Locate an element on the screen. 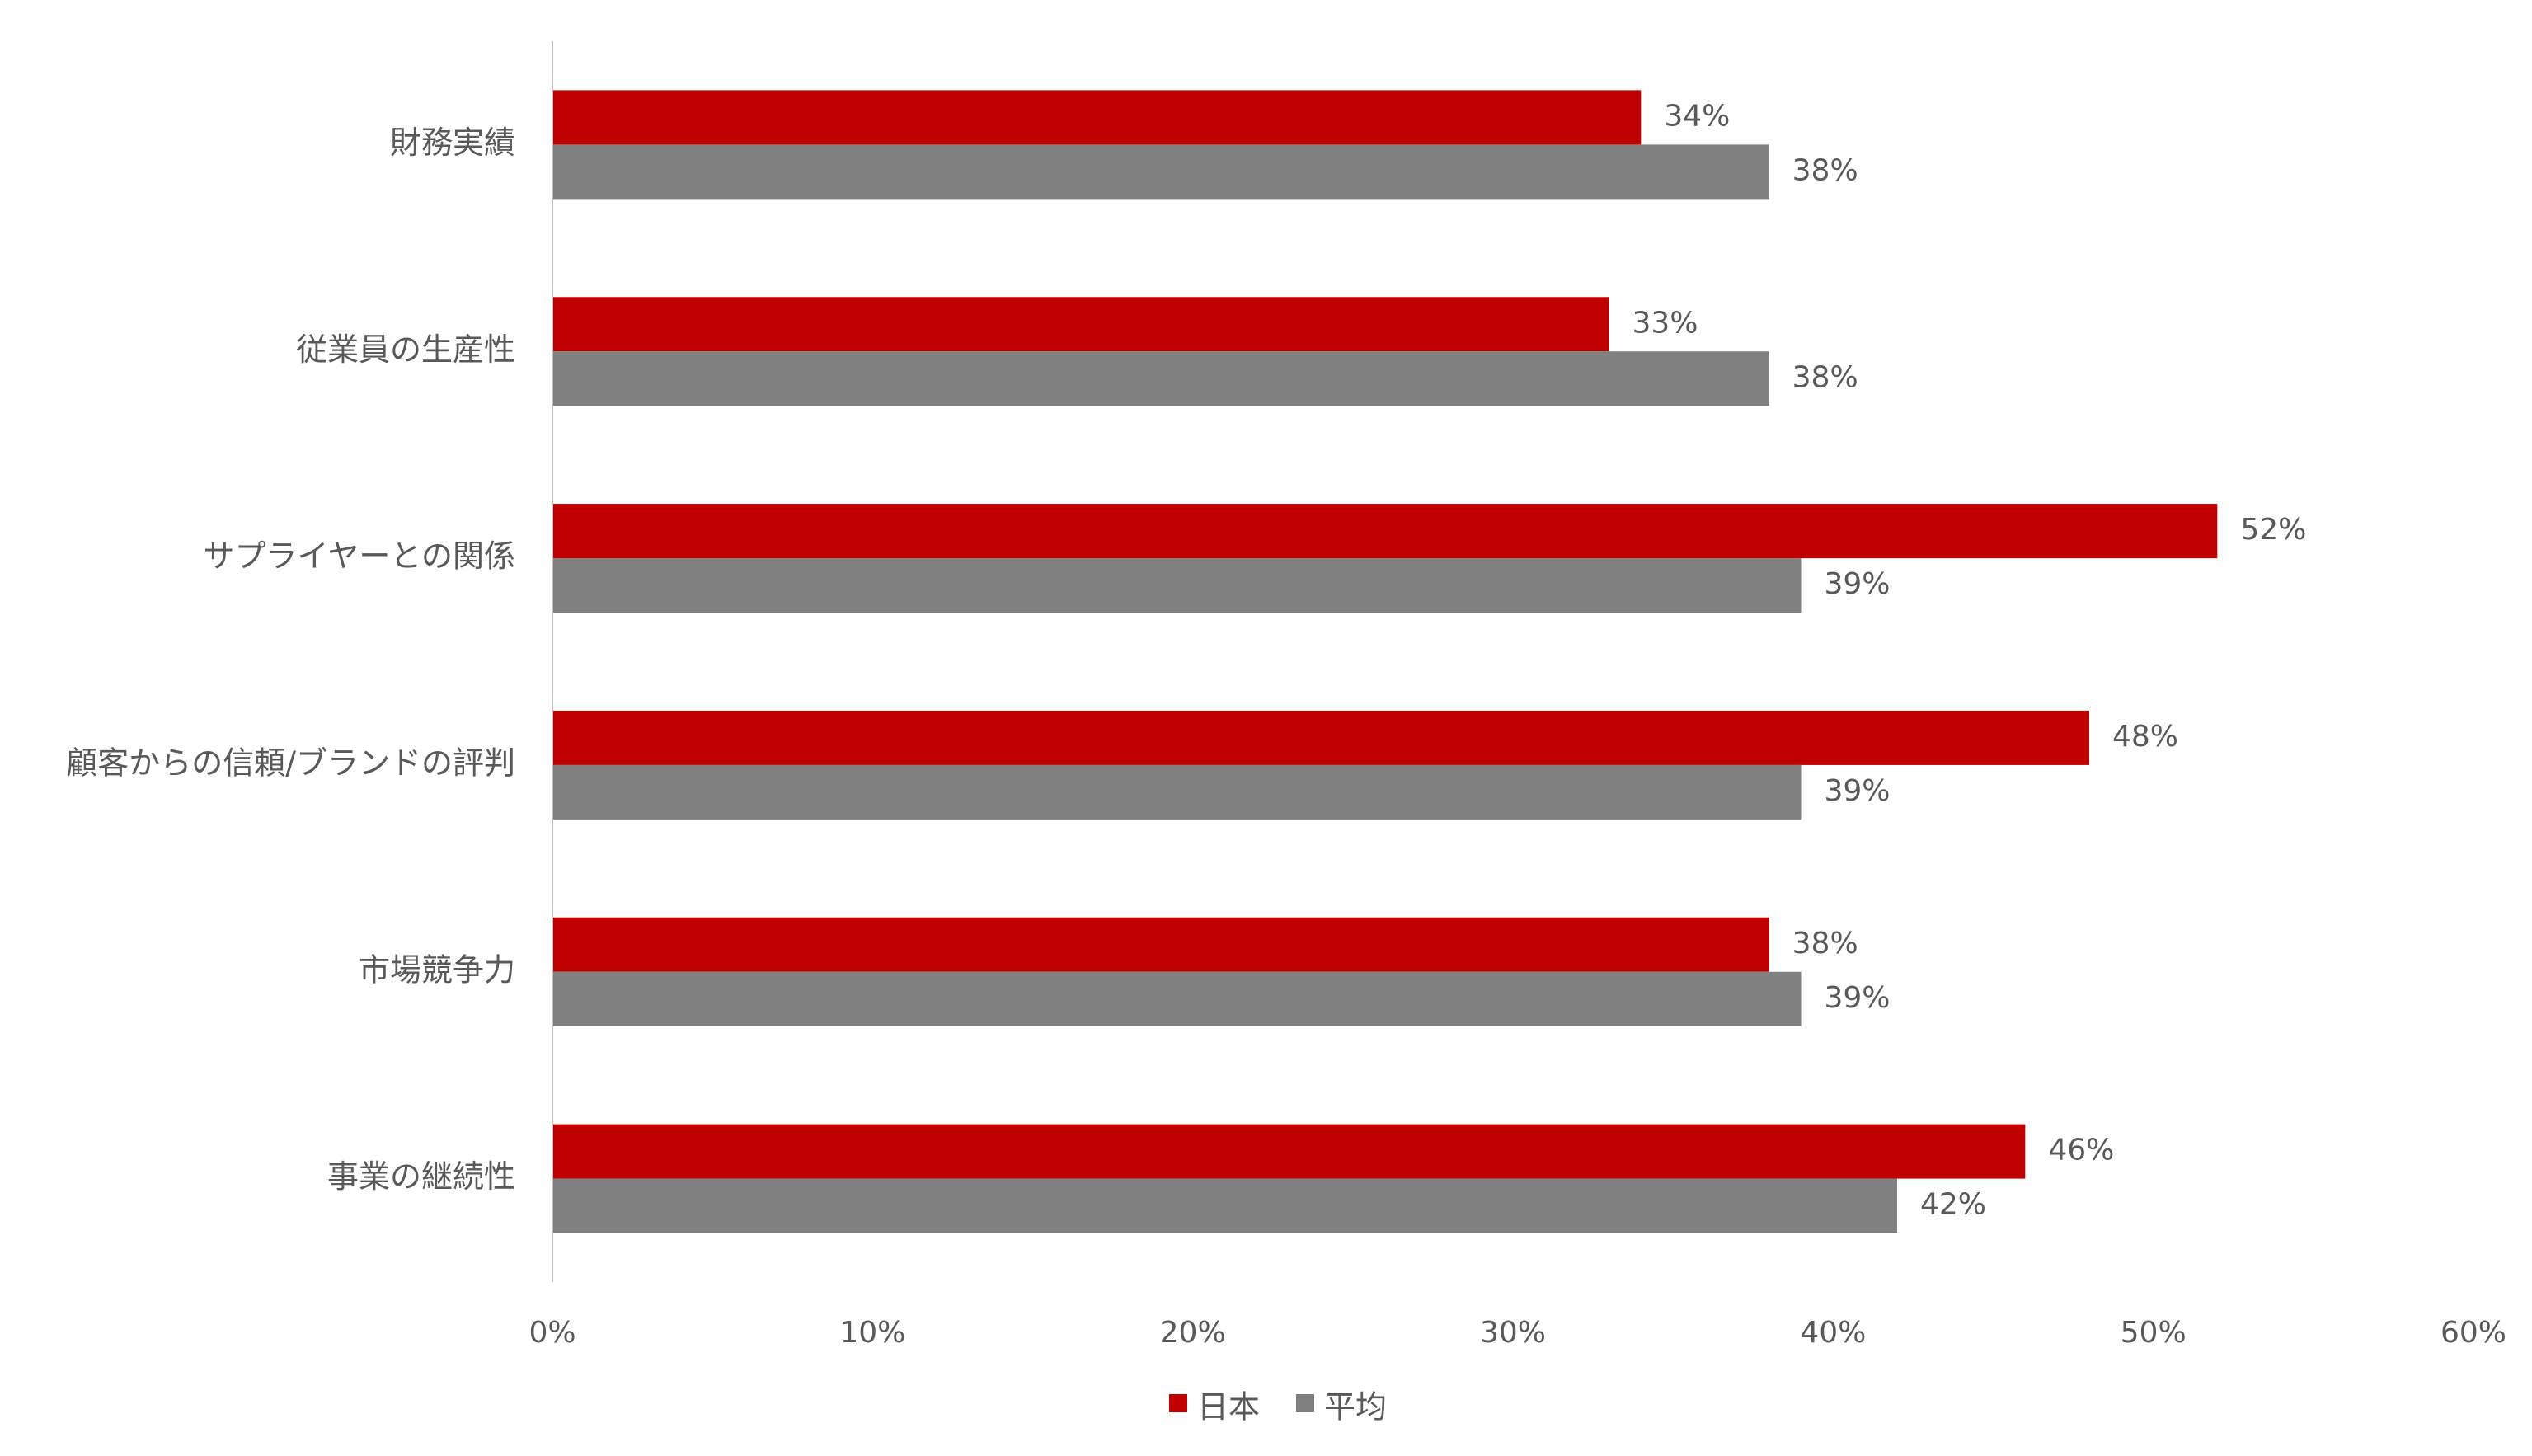 Image resolution: width=2532 pixels, height=1456 pixels. category-label: 従業員の生産性 is located at coordinates (406, 349).